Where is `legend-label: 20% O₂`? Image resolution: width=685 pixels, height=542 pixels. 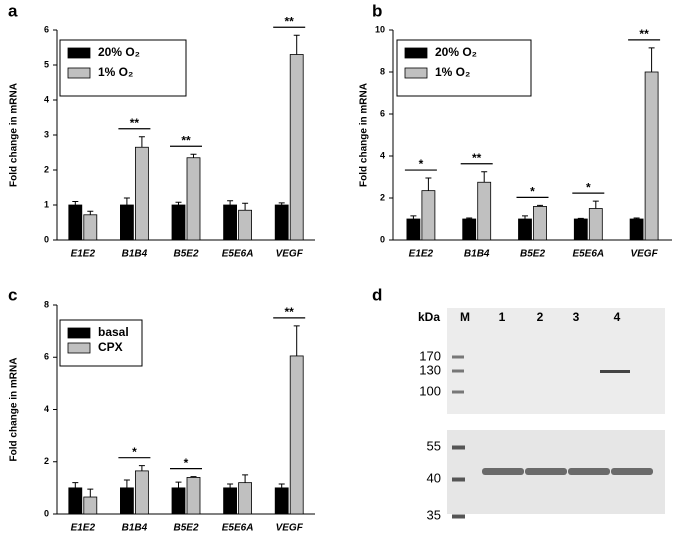 legend-label: 20% O₂ is located at coordinates (456, 52).